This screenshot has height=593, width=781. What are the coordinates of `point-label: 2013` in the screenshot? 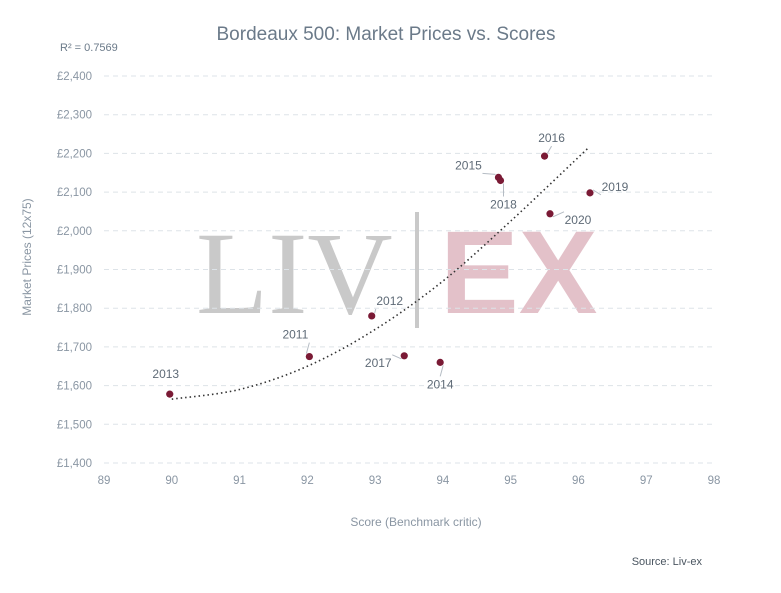 It's located at (165, 374).